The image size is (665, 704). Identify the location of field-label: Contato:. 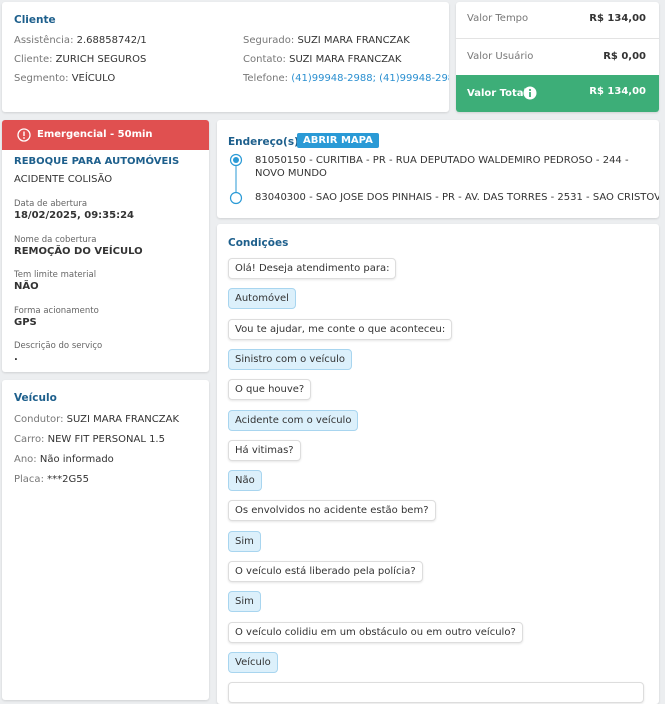
(264, 59).